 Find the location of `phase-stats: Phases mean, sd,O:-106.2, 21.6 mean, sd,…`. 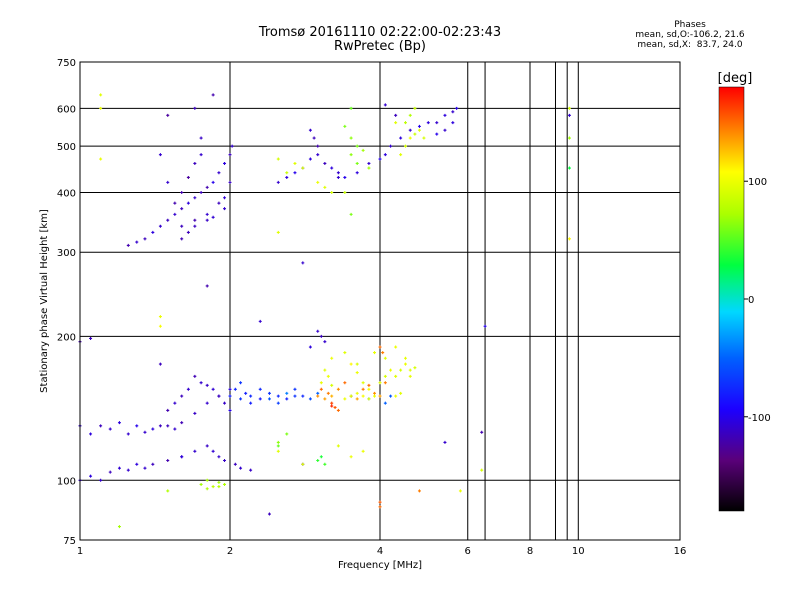

phase-stats: Phases mean, sd,O:-106.2, 21.6 mean, sd,… is located at coordinates (690, 35).